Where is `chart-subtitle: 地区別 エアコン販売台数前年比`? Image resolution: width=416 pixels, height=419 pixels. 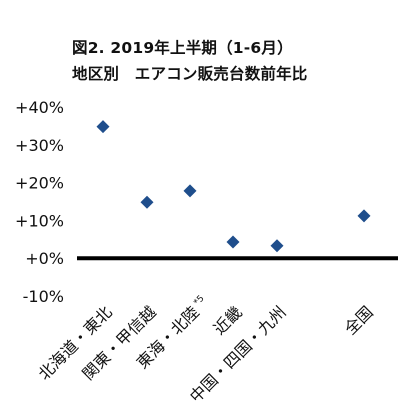
chart-subtitle: 地区別 エアコン販売台数前年比 is located at coordinates (190, 74).